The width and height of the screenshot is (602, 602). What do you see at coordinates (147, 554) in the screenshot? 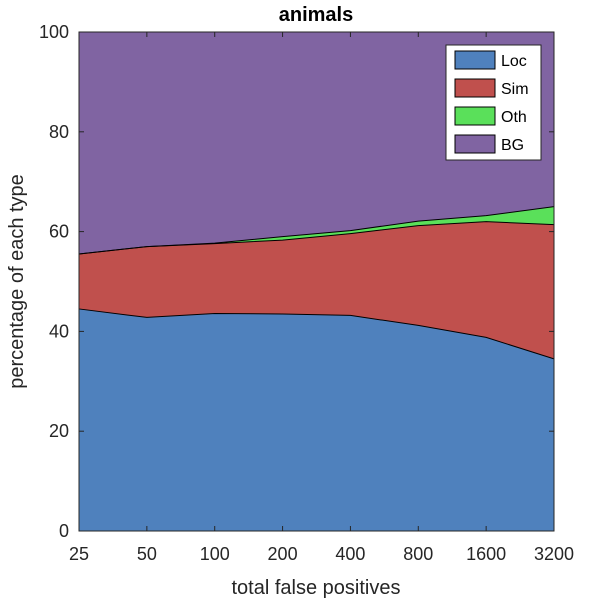
I see `x-tick-label: 50` at bounding box center [147, 554].